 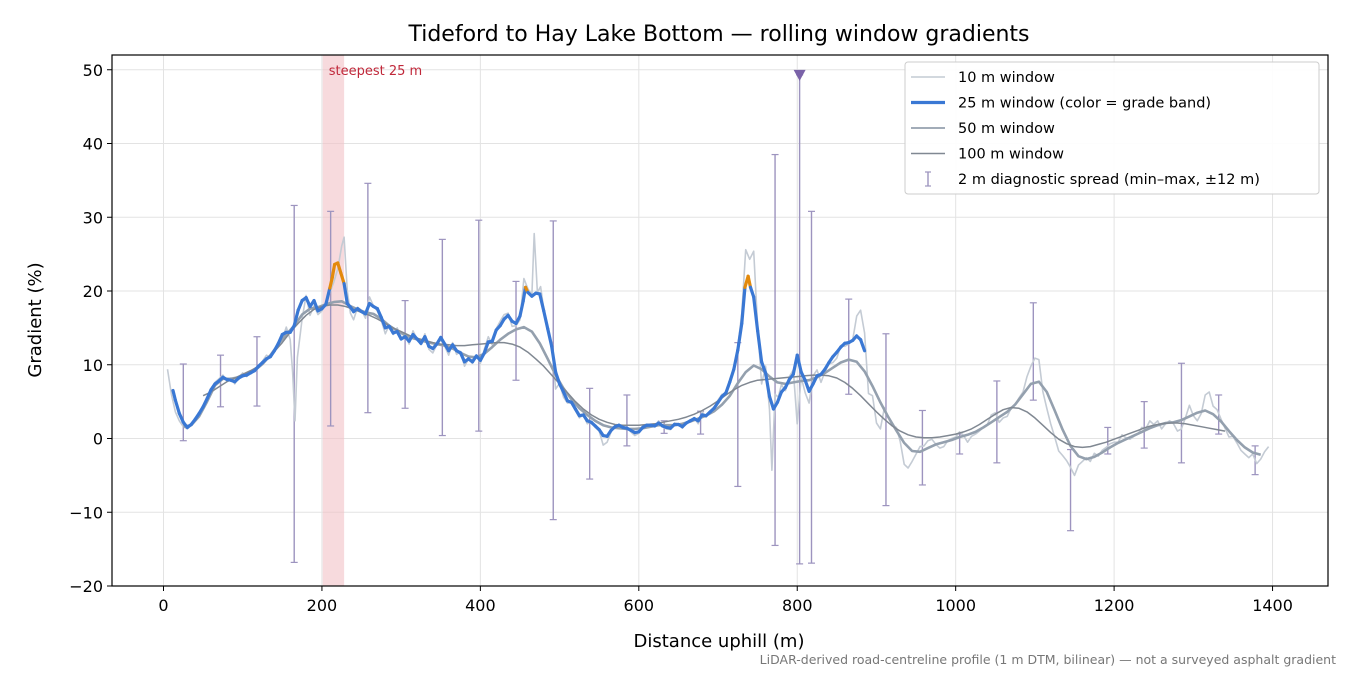 What do you see at coordinates (797, 605) in the screenshot?
I see `x-tick-label: 800` at bounding box center [797, 605].